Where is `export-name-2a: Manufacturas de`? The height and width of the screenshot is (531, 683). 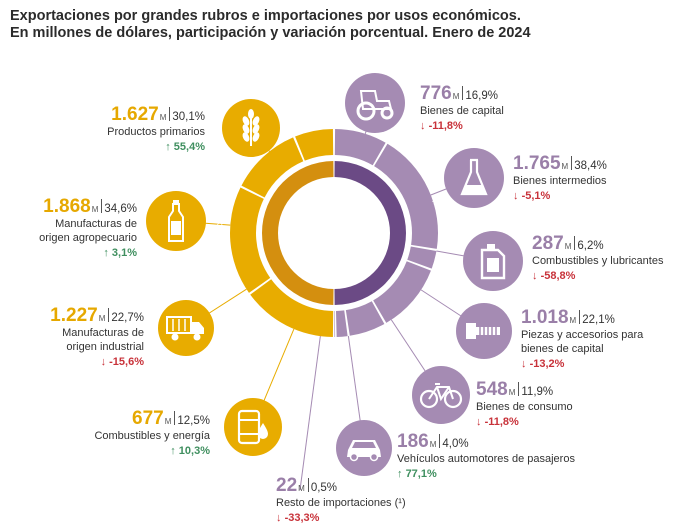
export-name-2a: Manufacturas de is located at coordinates (103, 333).